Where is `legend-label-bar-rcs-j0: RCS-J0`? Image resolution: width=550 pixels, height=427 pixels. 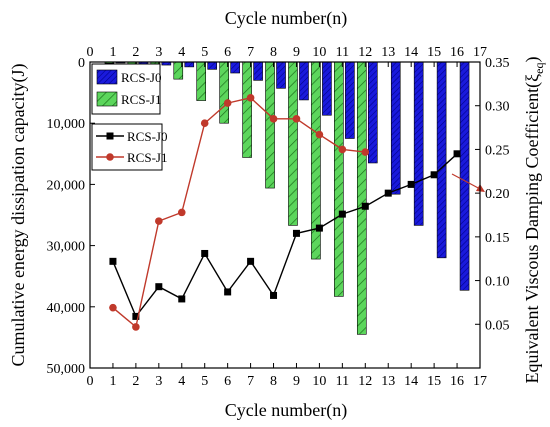 legend-label-bar-rcs-j0: RCS-J0 is located at coordinates (141, 77).